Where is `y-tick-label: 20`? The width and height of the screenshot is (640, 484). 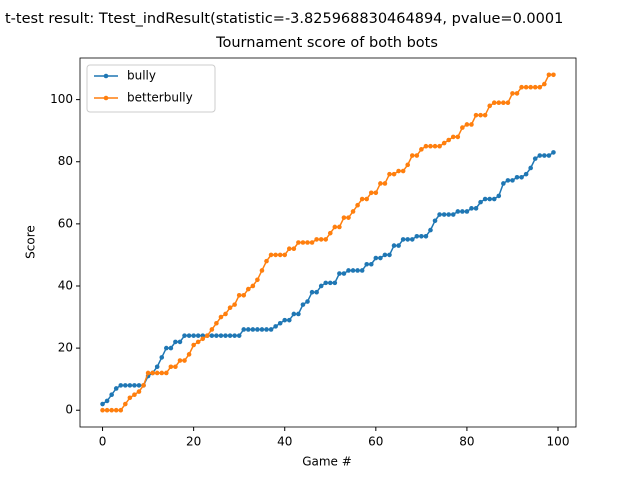
y-tick-label: 20 is located at coordinates (65, 348).